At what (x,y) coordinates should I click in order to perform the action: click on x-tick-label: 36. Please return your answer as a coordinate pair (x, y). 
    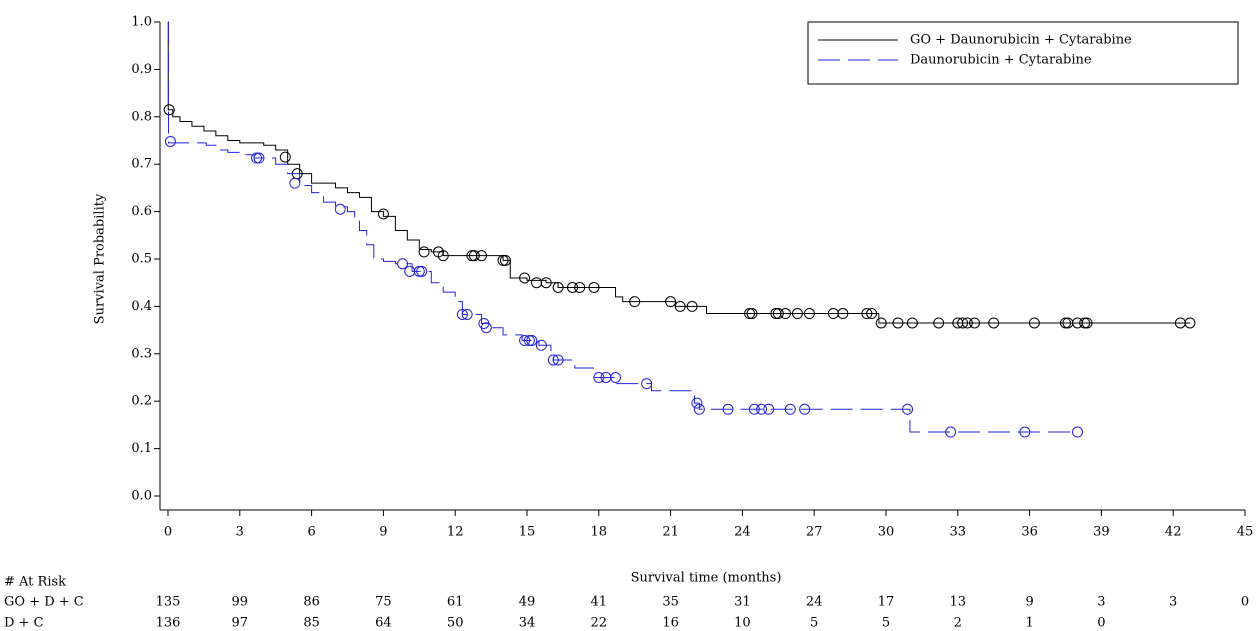
    Looking at the image, I should click on (1029, 532).